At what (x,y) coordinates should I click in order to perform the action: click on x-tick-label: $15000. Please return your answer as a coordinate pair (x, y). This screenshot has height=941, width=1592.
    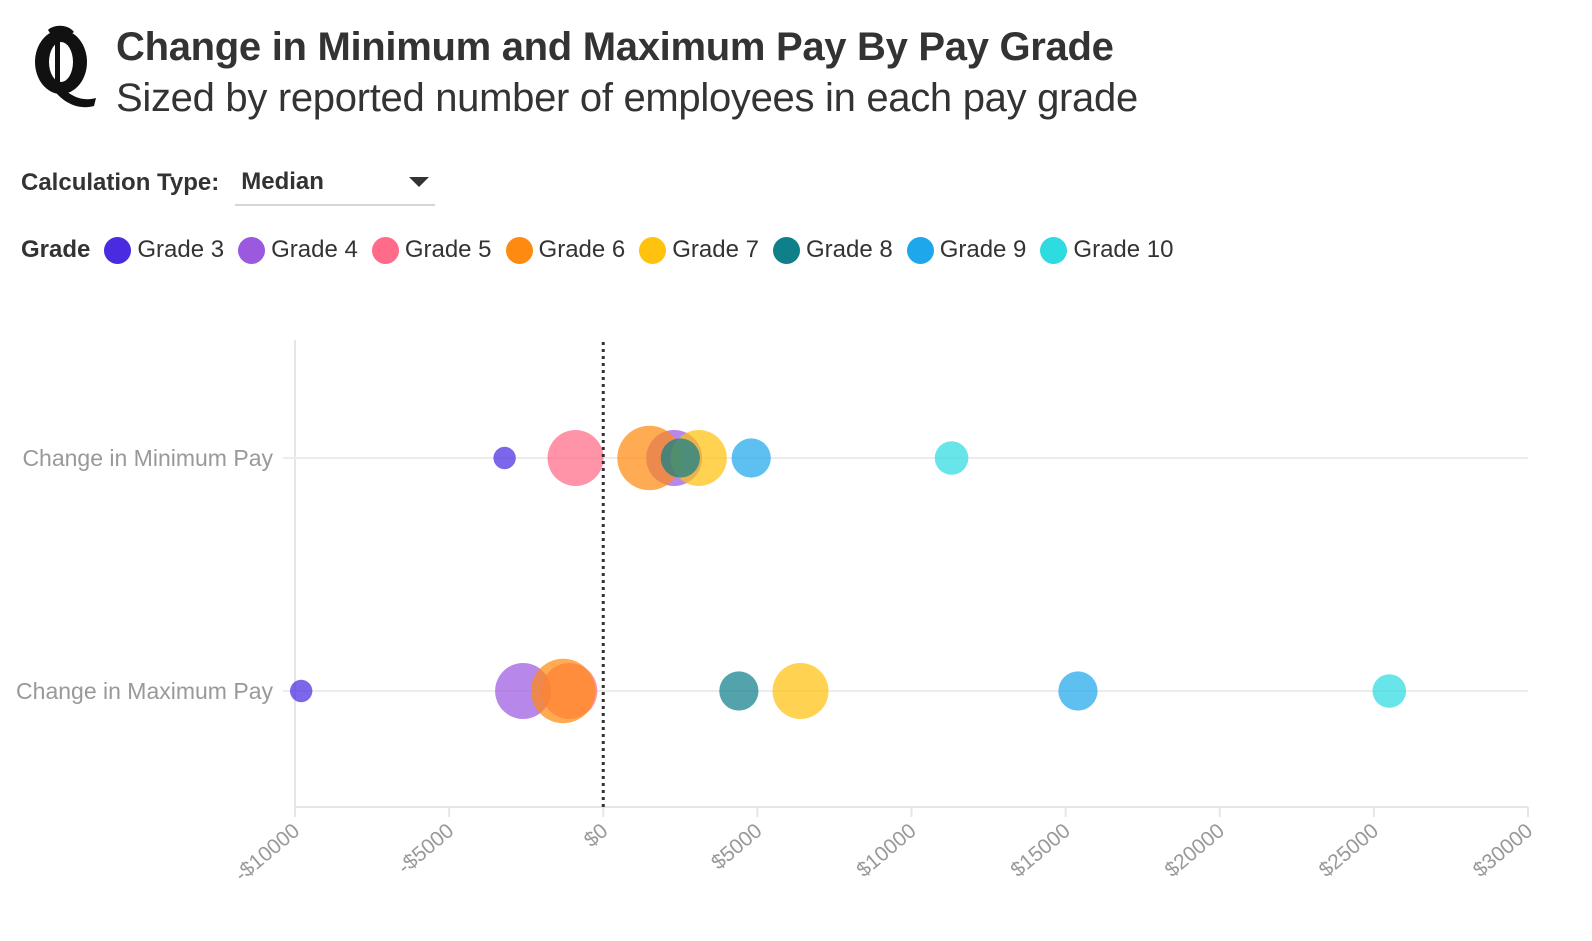
    Looking at the image, I should click on (1040, 850).